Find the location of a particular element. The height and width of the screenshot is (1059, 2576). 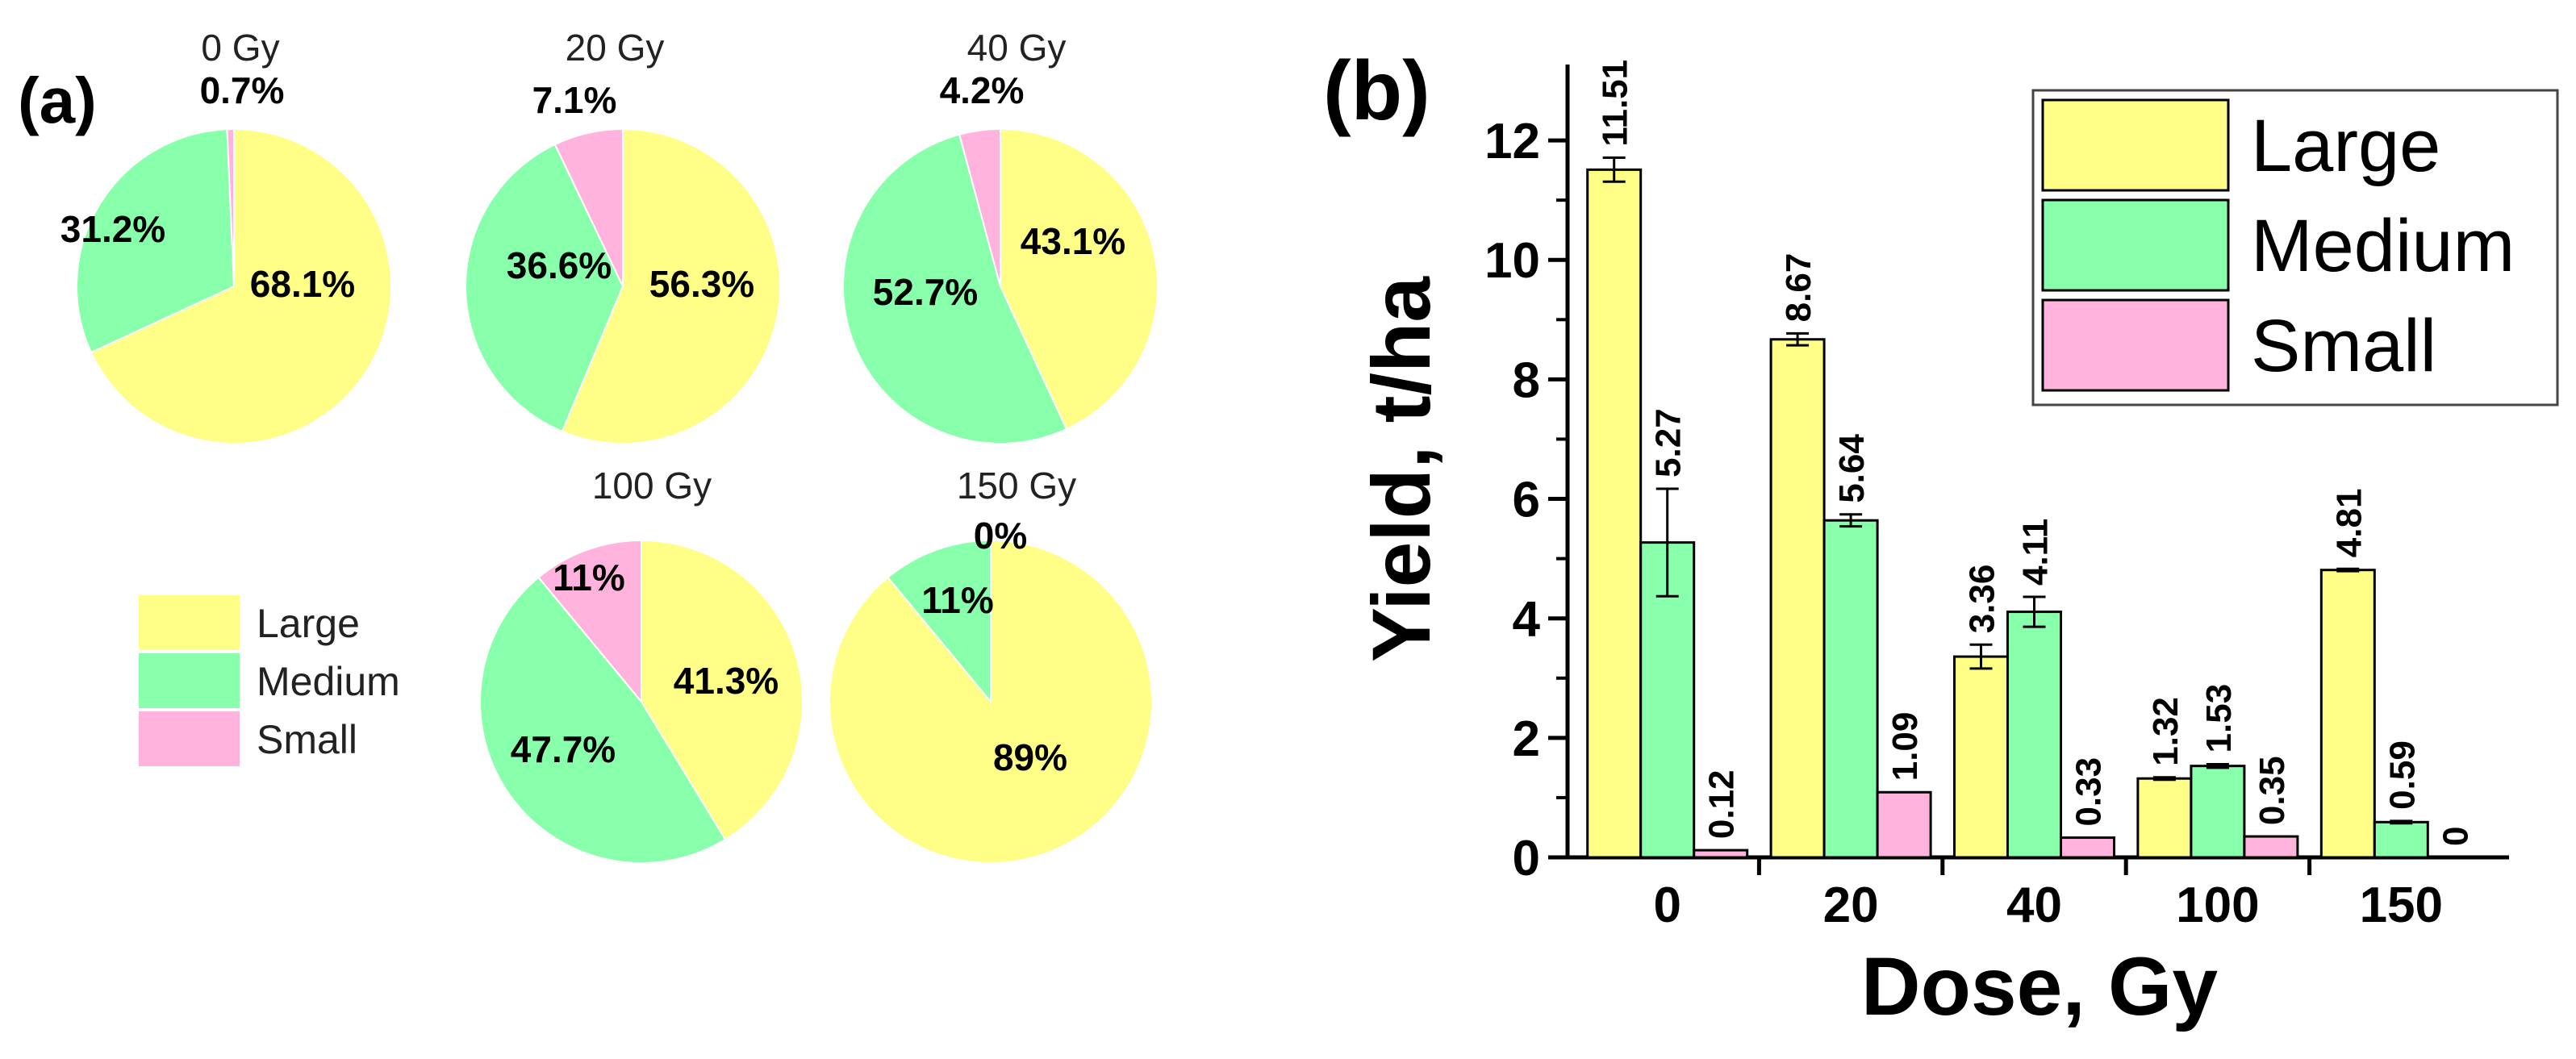

y-tick-label: 2 is located at coordinates (1526, 739).